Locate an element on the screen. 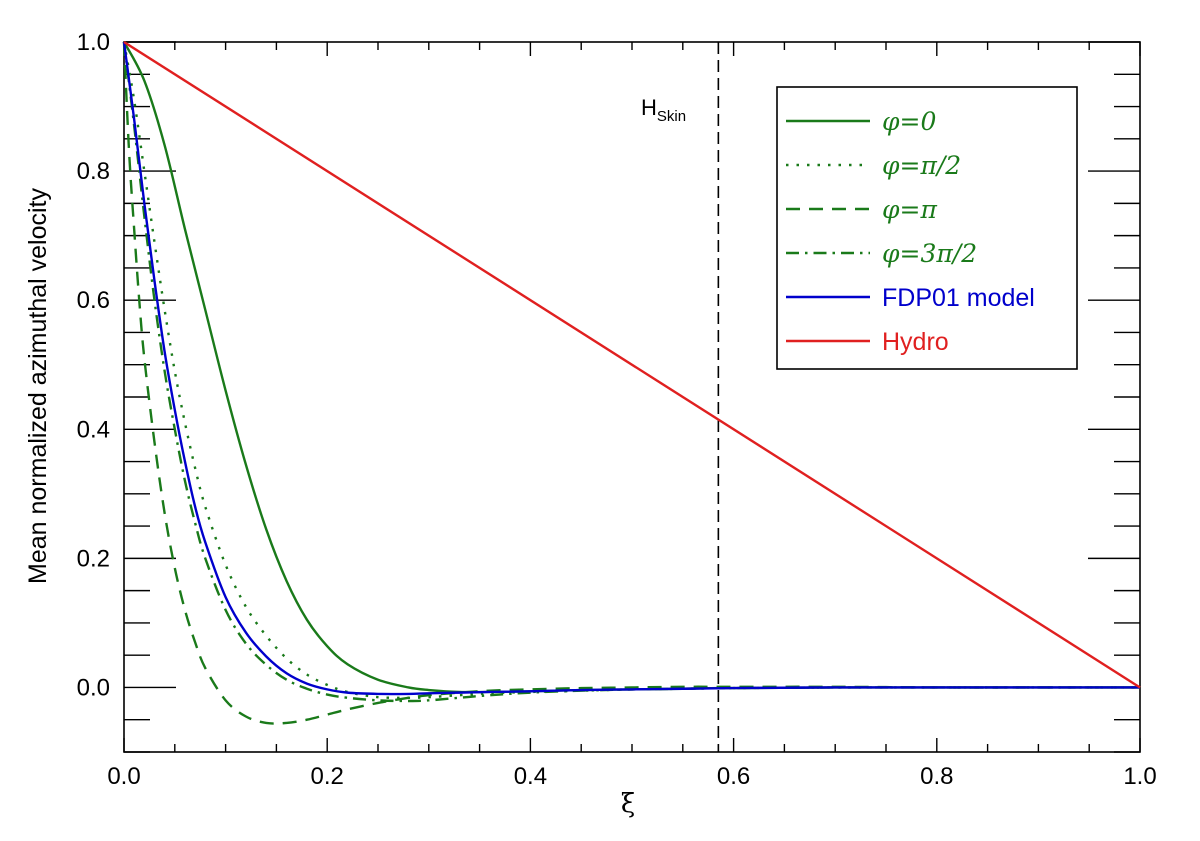  x-tick-label: 0.0 is located at coordinates (123, 776).